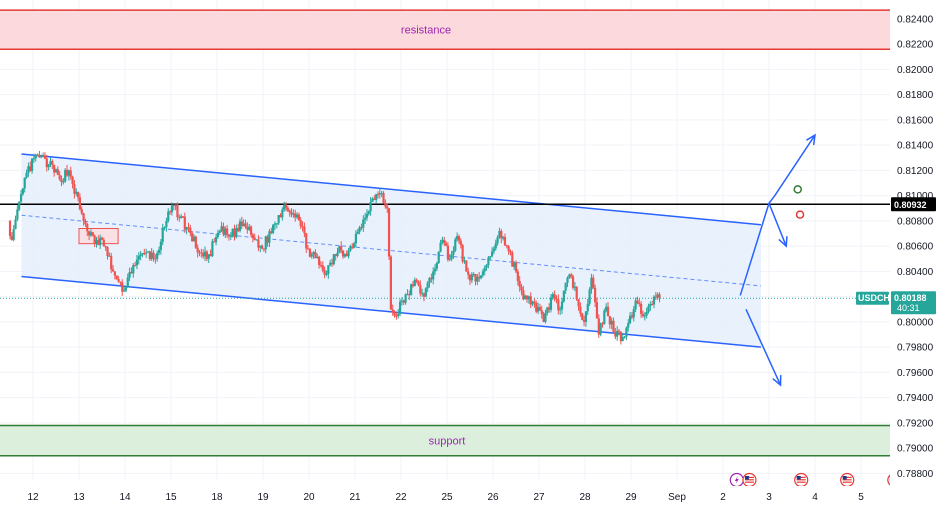  I want to click on channel-lower-line, so click(391, 311).